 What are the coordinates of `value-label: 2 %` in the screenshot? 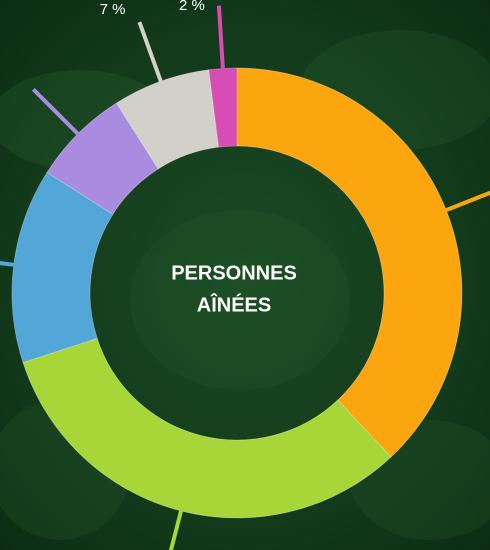 It's located at (192, 7).